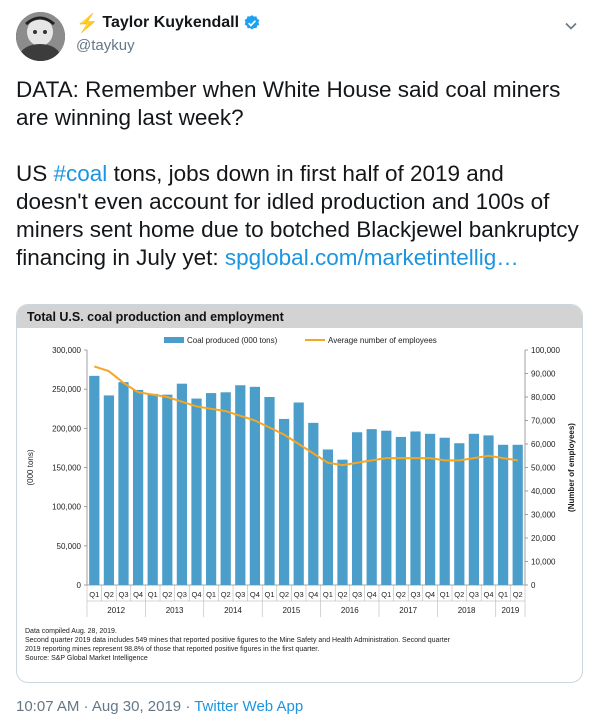  I want to click on year-label: 2013, so click(175, 610).